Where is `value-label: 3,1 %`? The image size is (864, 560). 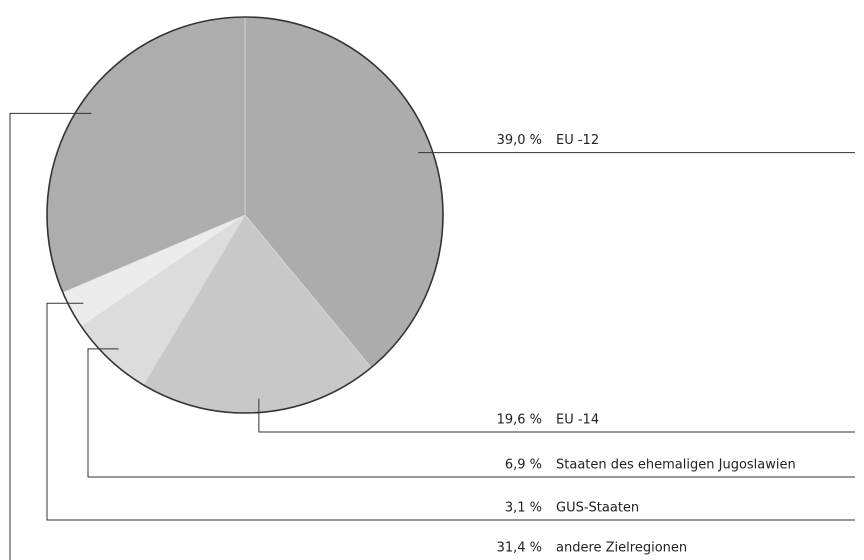 value-label: 3,1 % is located at coordinates (523, 508).